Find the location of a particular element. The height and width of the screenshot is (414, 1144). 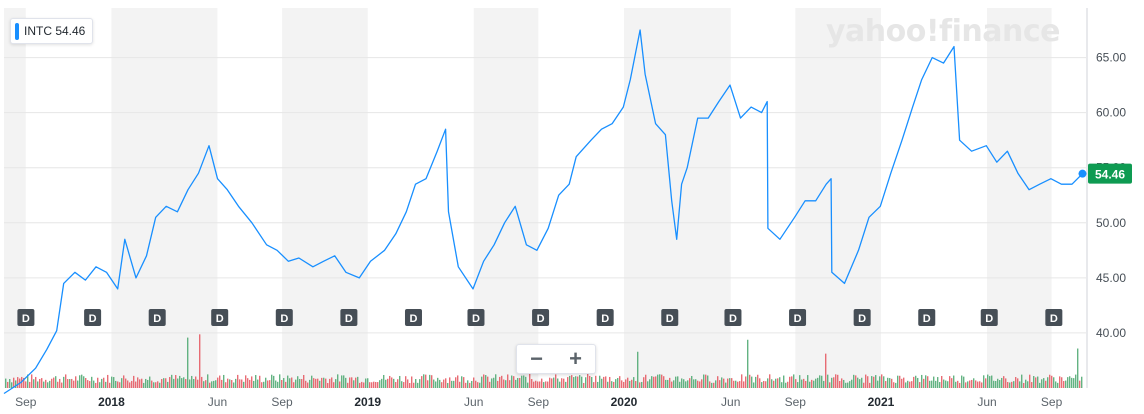

series-legend-label: INTC 54.46 is located at coordinates (55, 31).